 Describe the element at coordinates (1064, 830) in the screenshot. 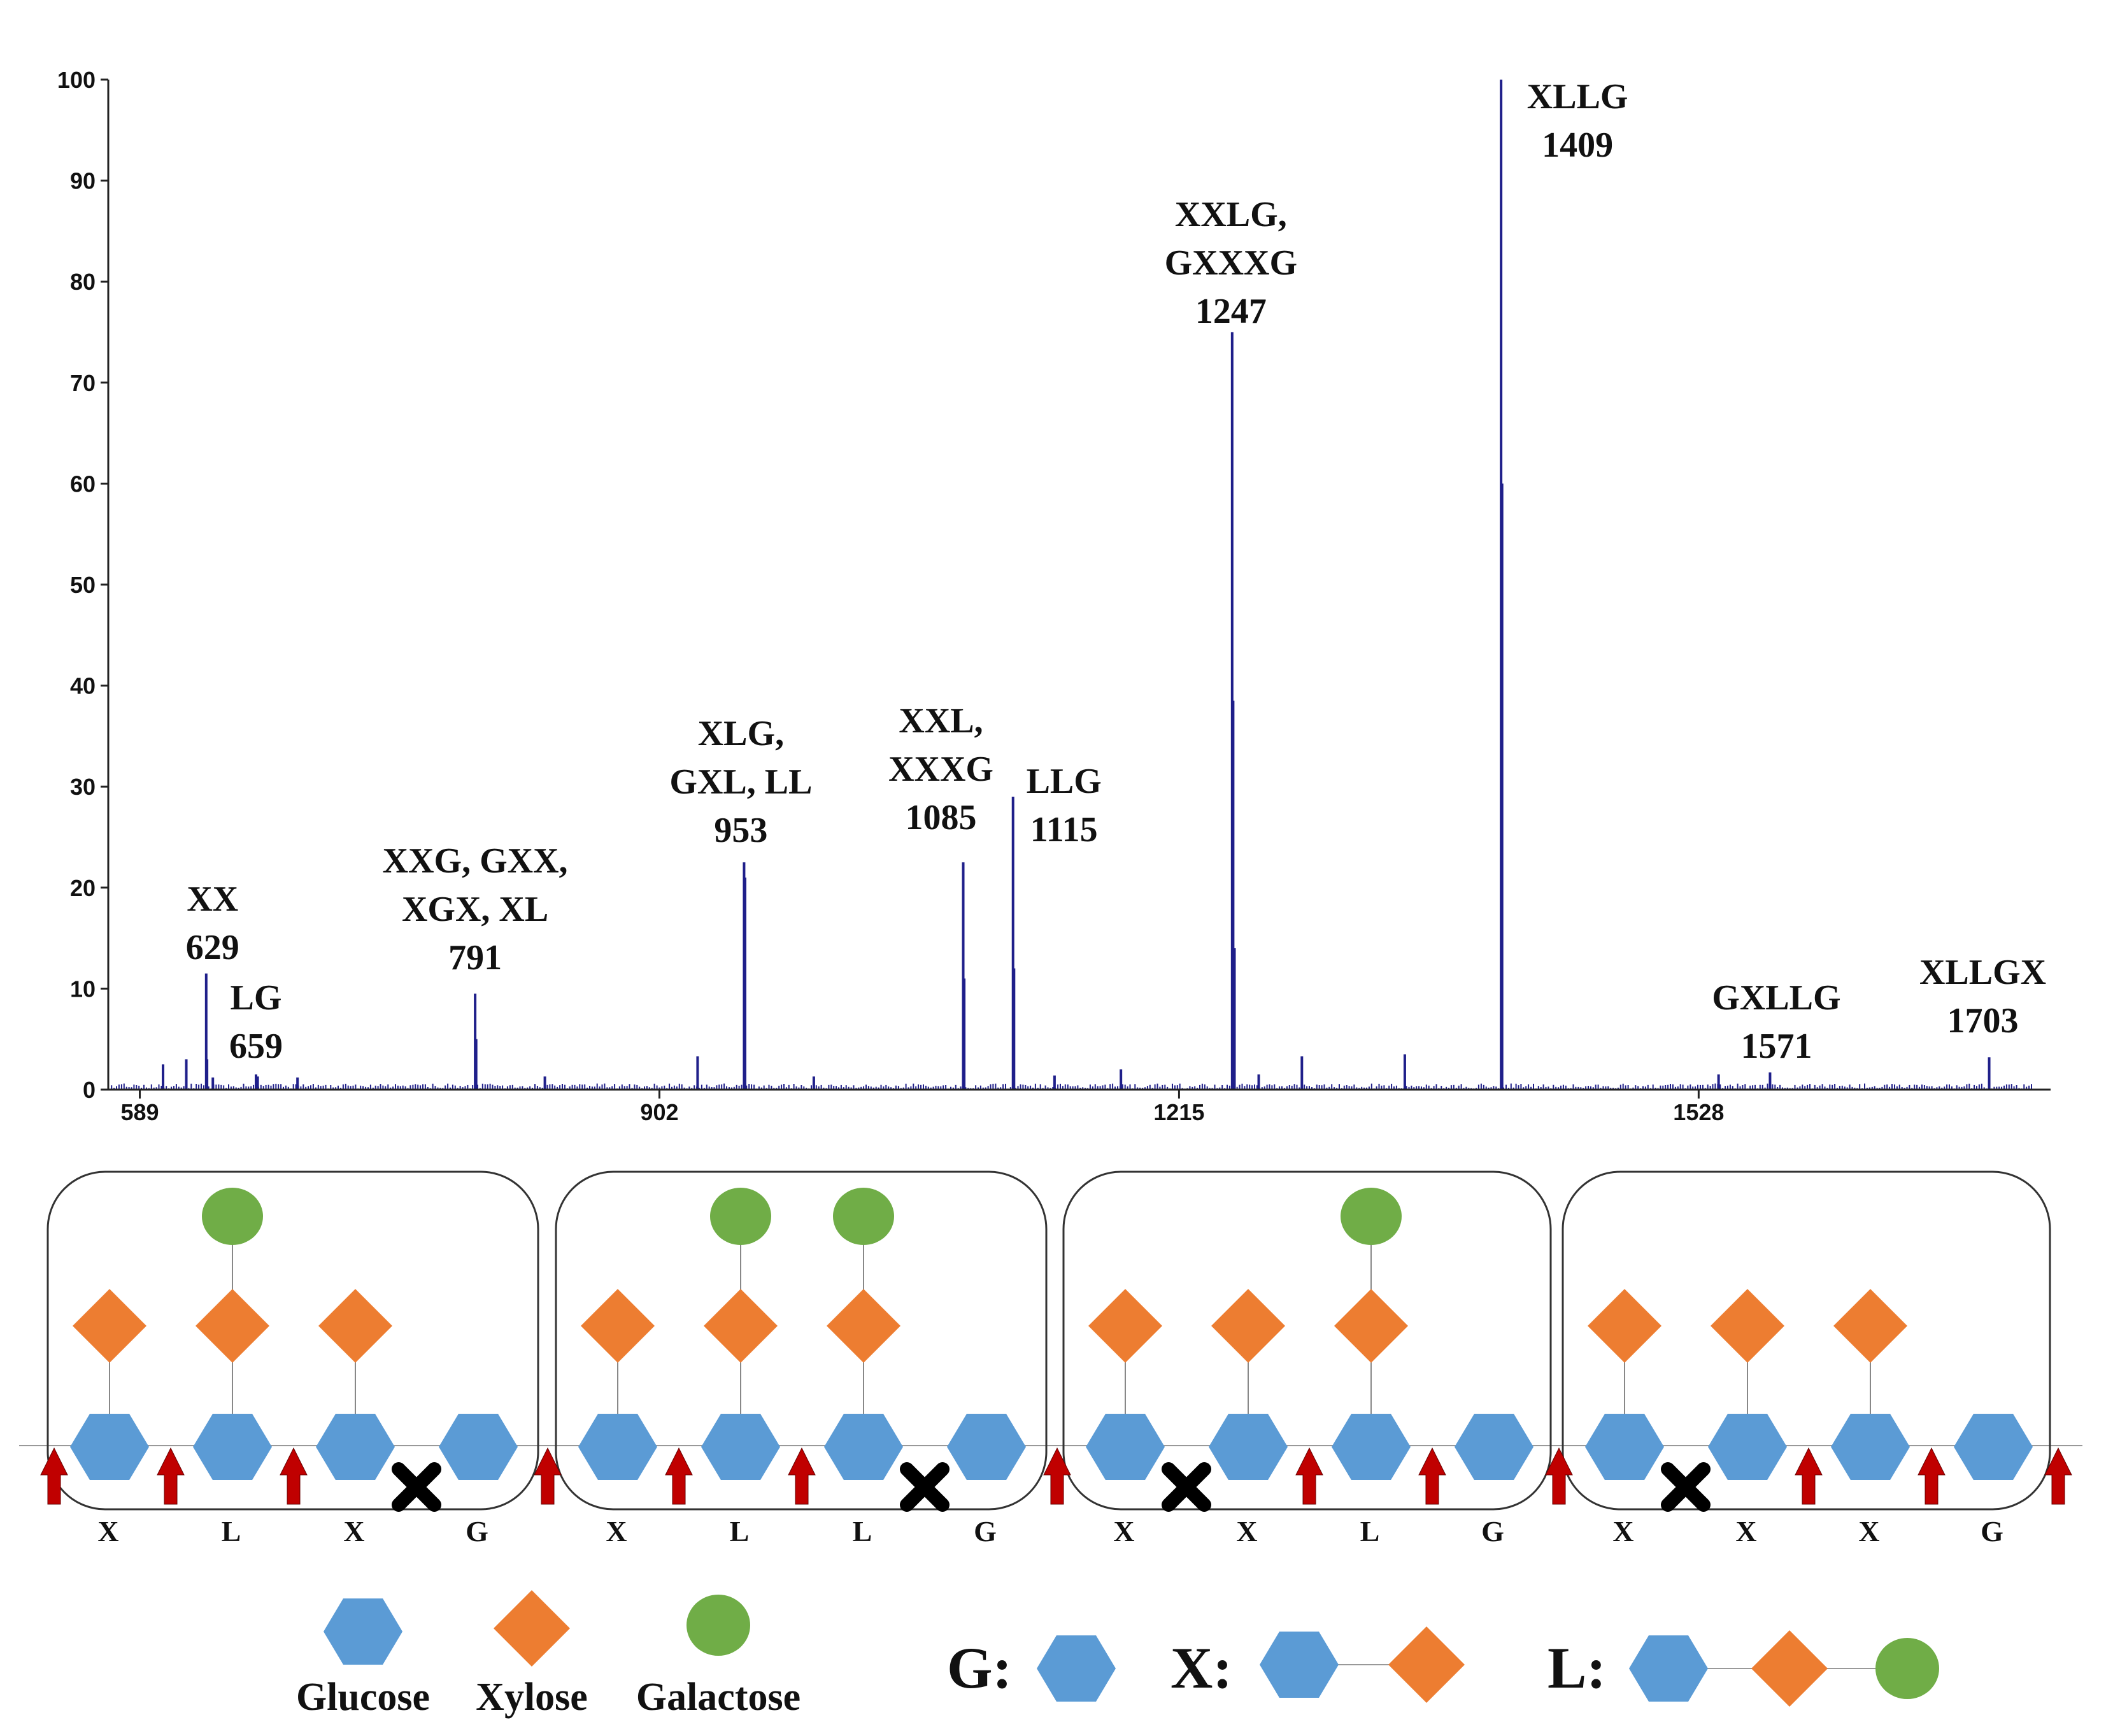

I see `peak-annotation: 1115` at that location.